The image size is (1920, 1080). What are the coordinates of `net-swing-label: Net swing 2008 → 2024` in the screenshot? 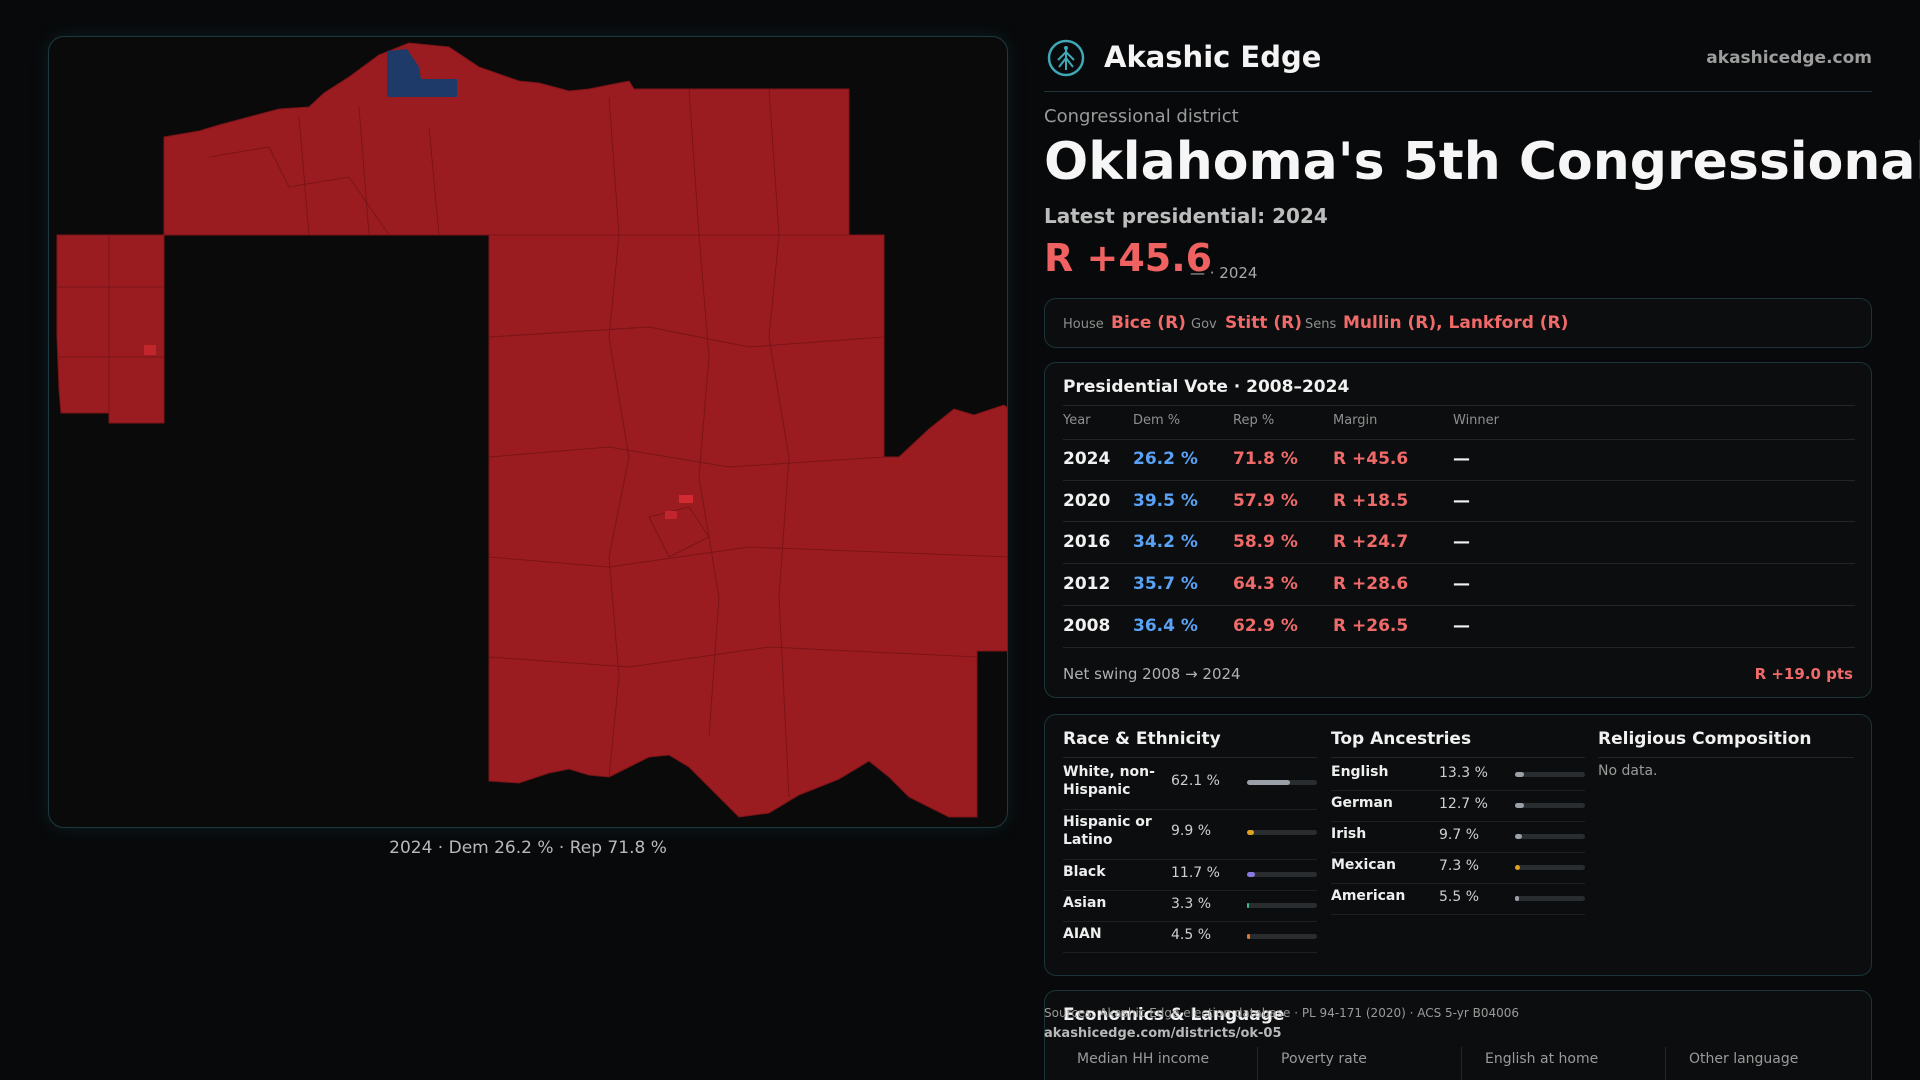 It's located at (1152, 674).